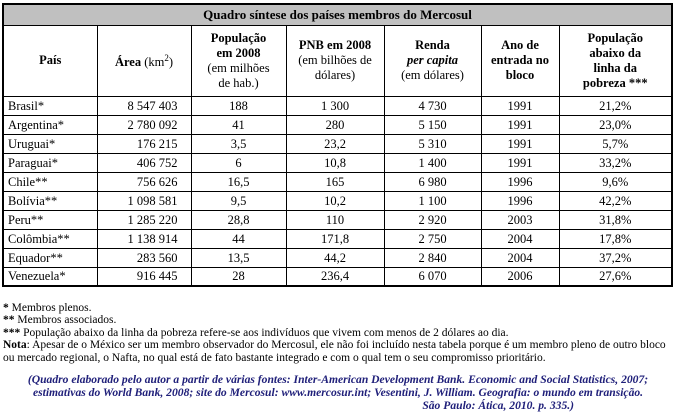 The height and width of the screenshot is (420, 676). Describe the element at coordinates (50, 257) in the screenshot. I see `cell-pais: Equador**` at that location.